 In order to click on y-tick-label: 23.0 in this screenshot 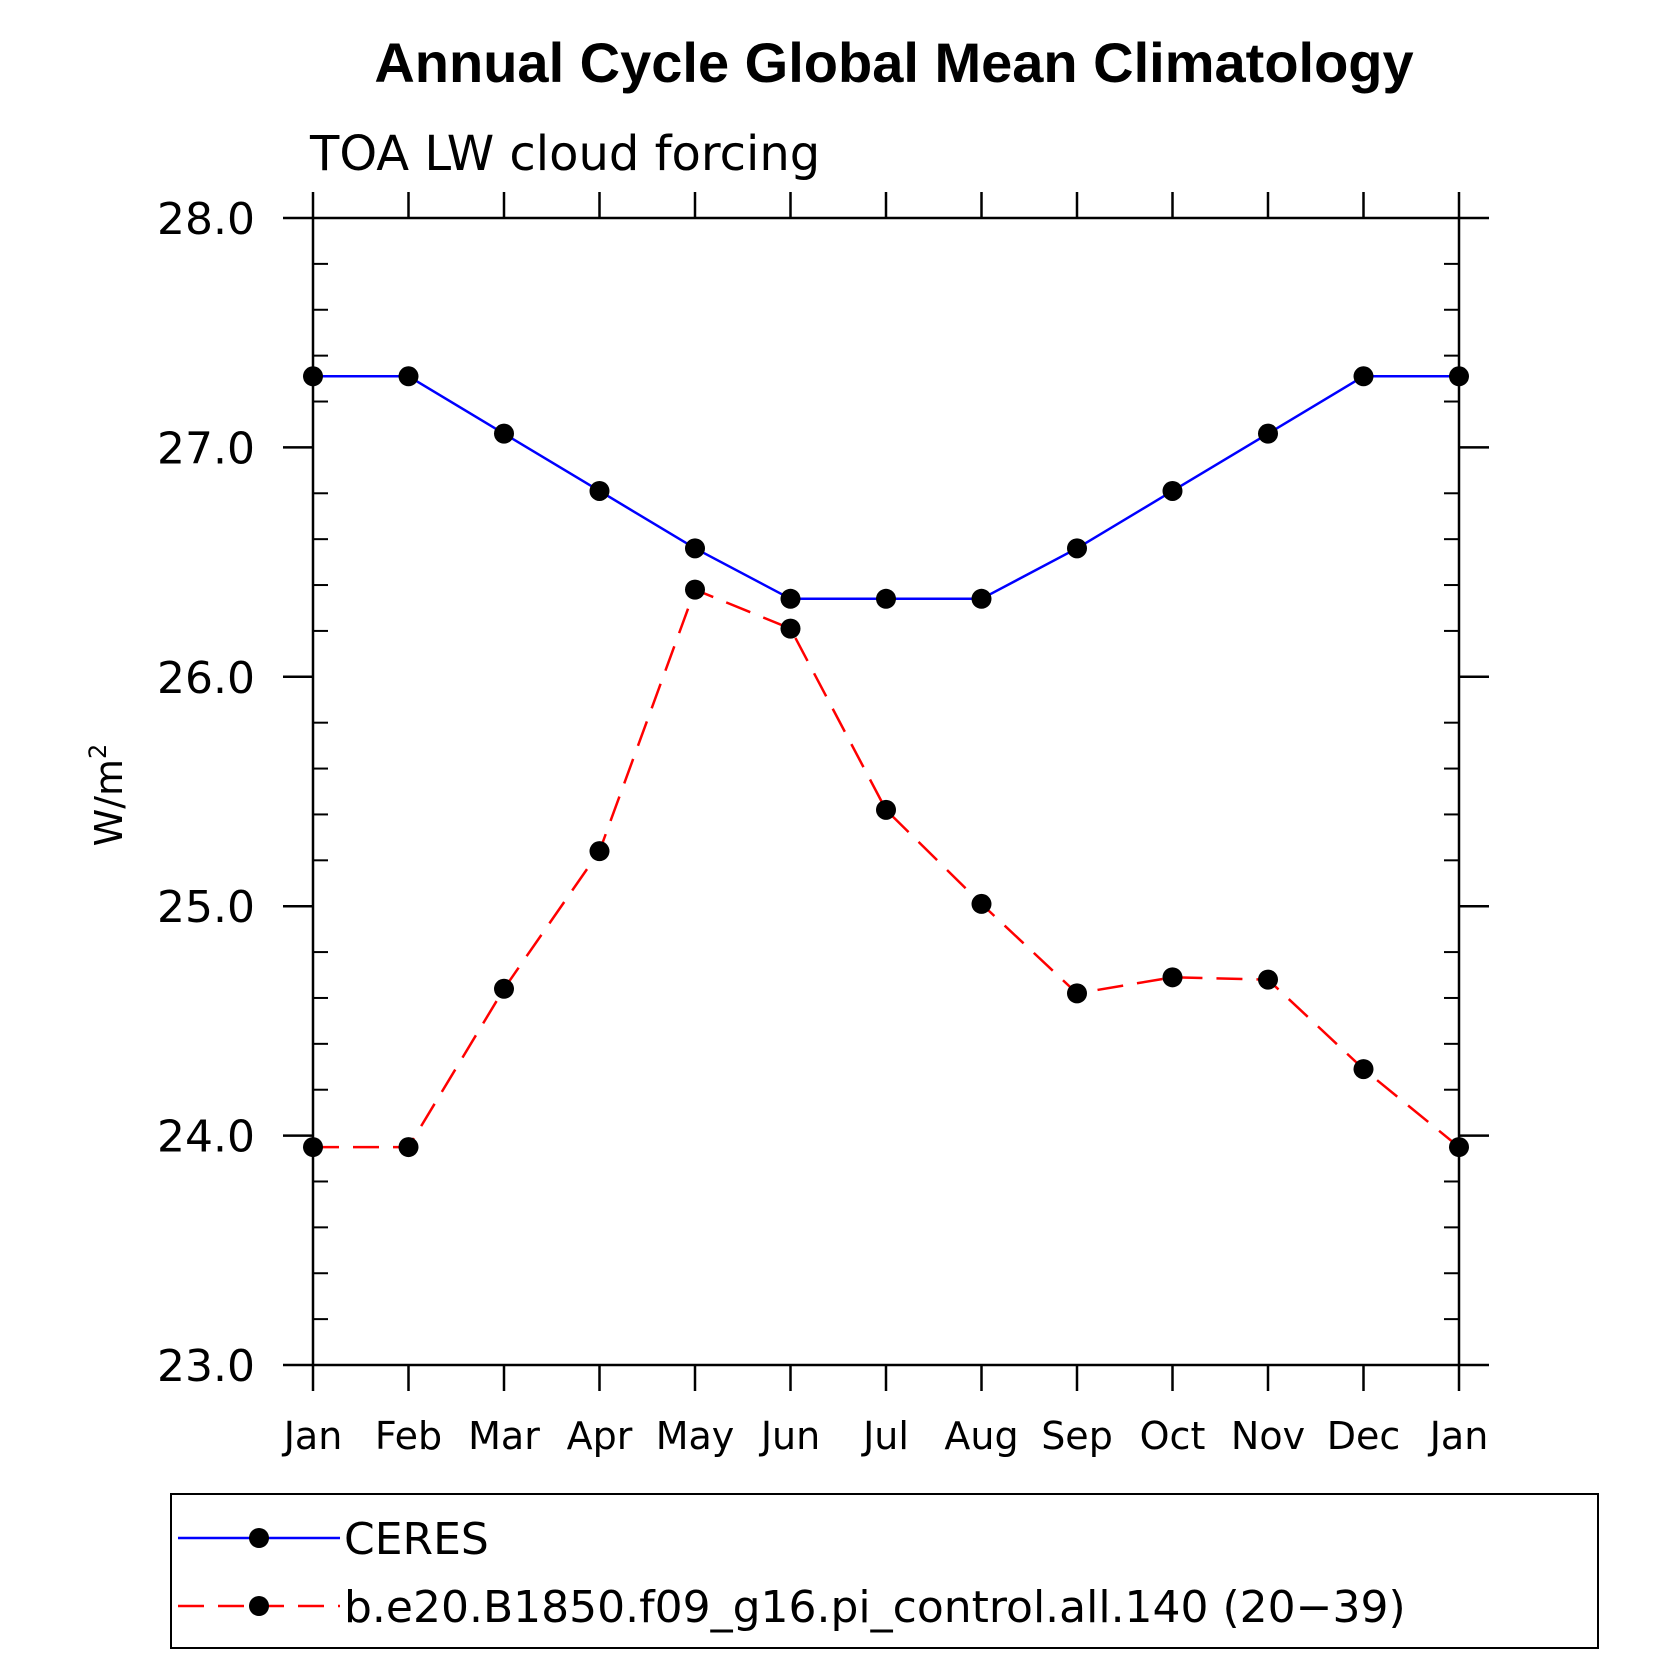, I will do `click(206, 1366)`.